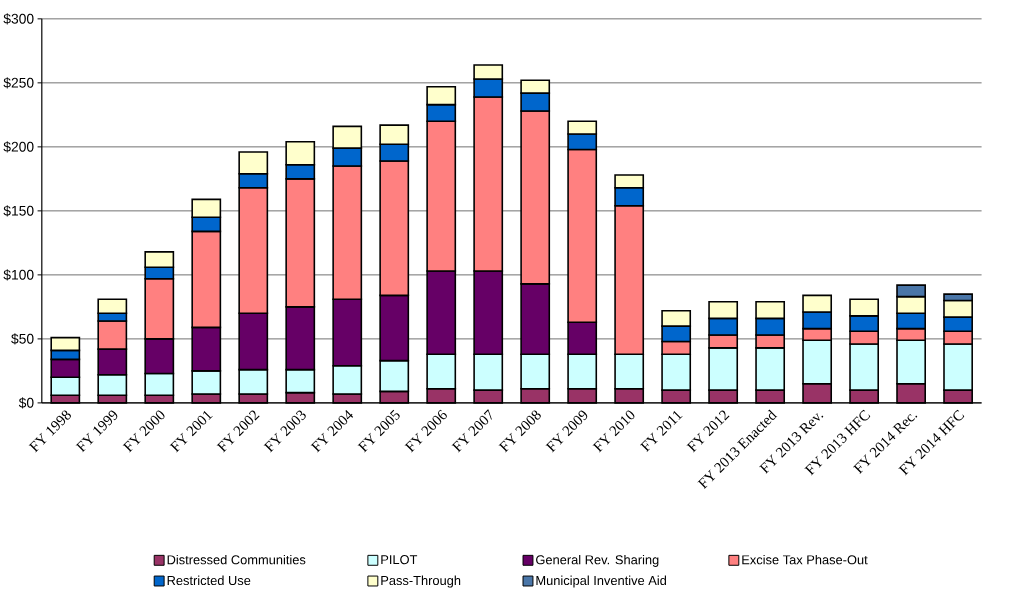  What do you see at coordinates (26, 403) in the screenshot?
I see `y-tick-label: $0` at bounding box center [26, 403].